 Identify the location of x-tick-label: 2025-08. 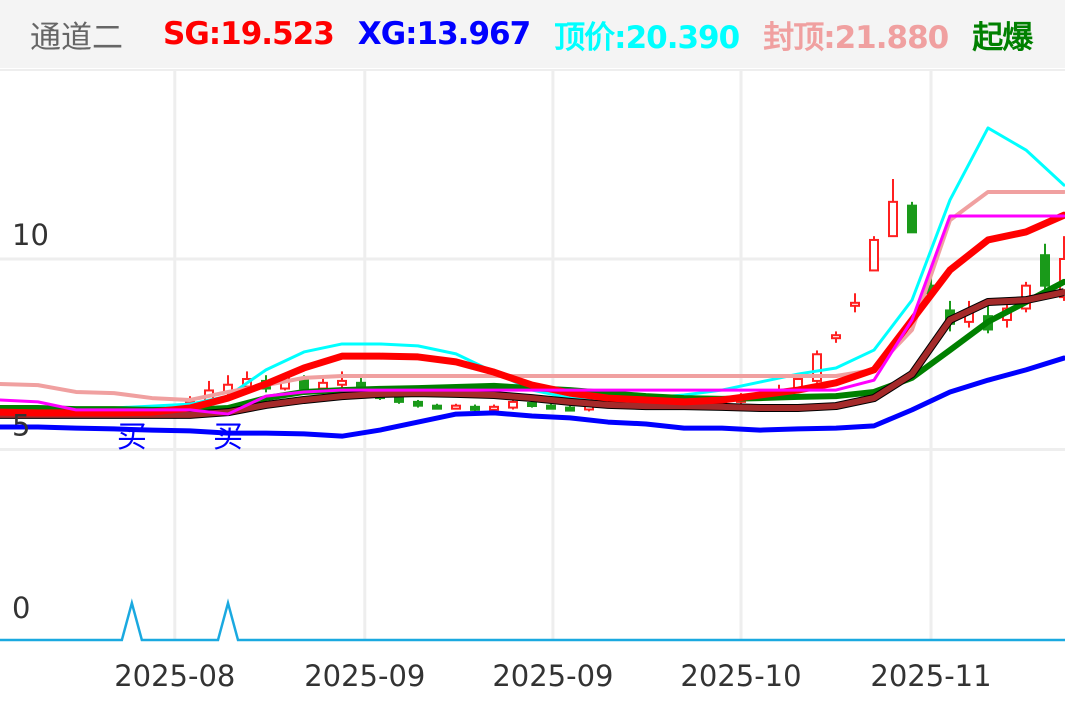
(174, 676).